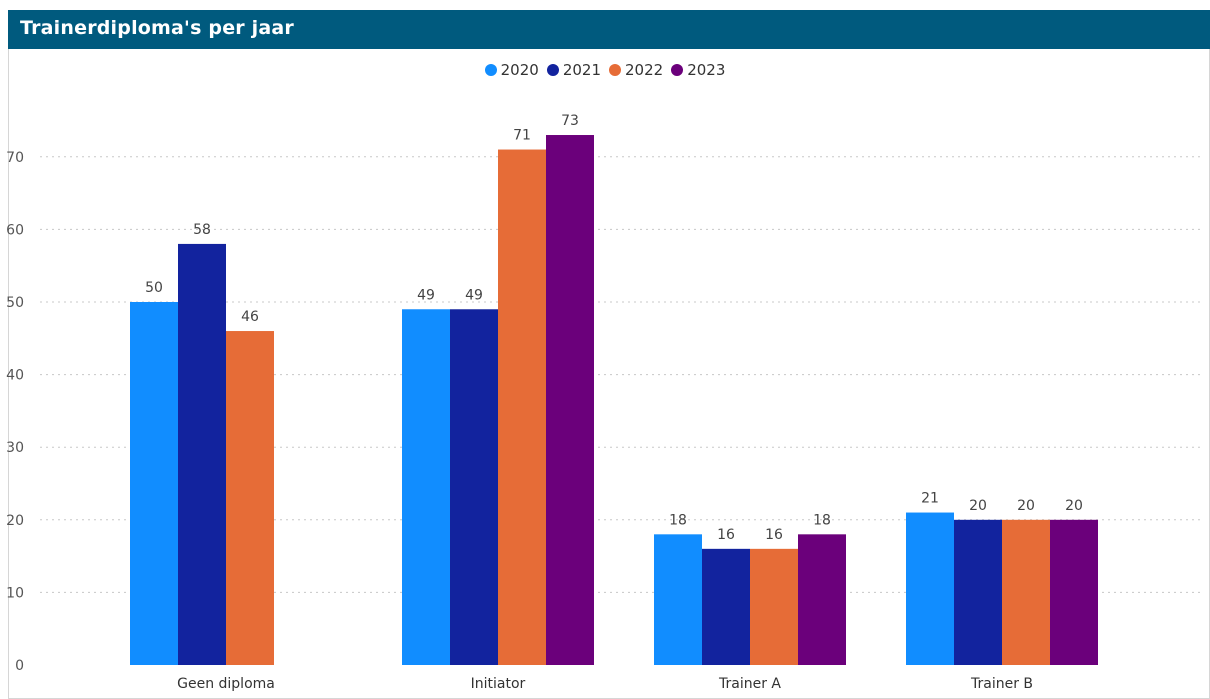  Describe the element at coordinates (15, 158) in the screenshot. I see `y-tick-label: 70` at that location.